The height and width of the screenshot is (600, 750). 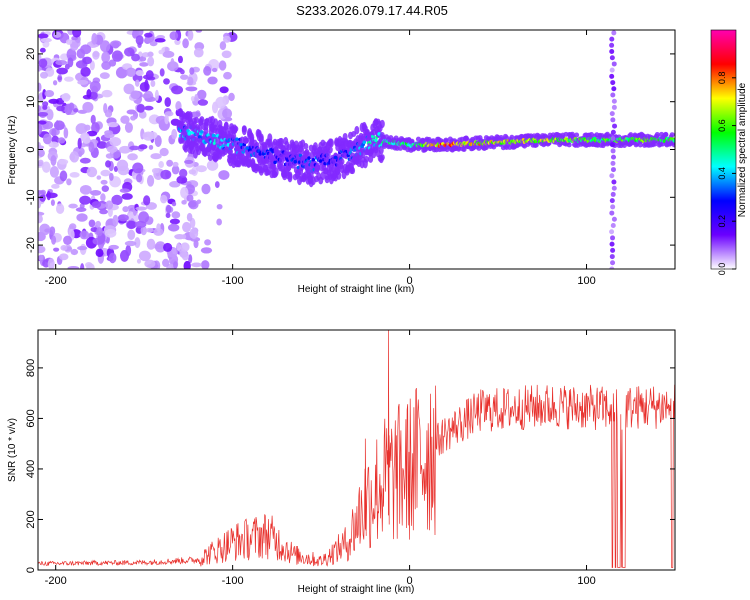 What do you see at coordinates (31, 197) in the screenshot?
I see `spec-y-tick-label: -10` at bounding box center [31, 197].